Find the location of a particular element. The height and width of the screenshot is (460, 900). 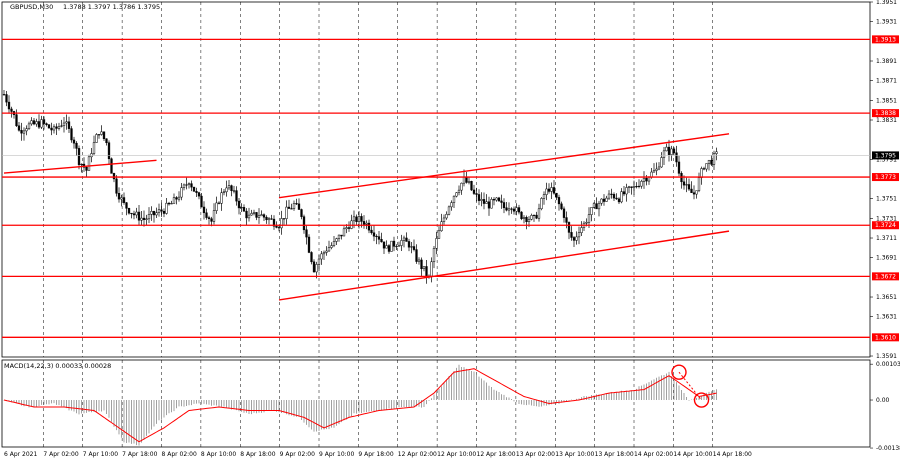

y-tick-label: 1.3591 is located at coordinates (886, 356).